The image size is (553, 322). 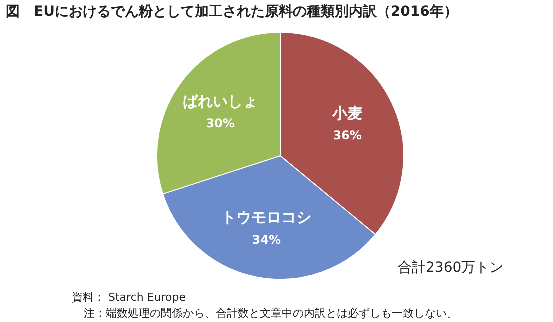 What do you see at coordinates (271, 313) in the screenshot?
I see `text: 注：端数処理の関係から、合計数と文章中の内訳とは必ずしも一致しない。` at bounding box center [271, 313].